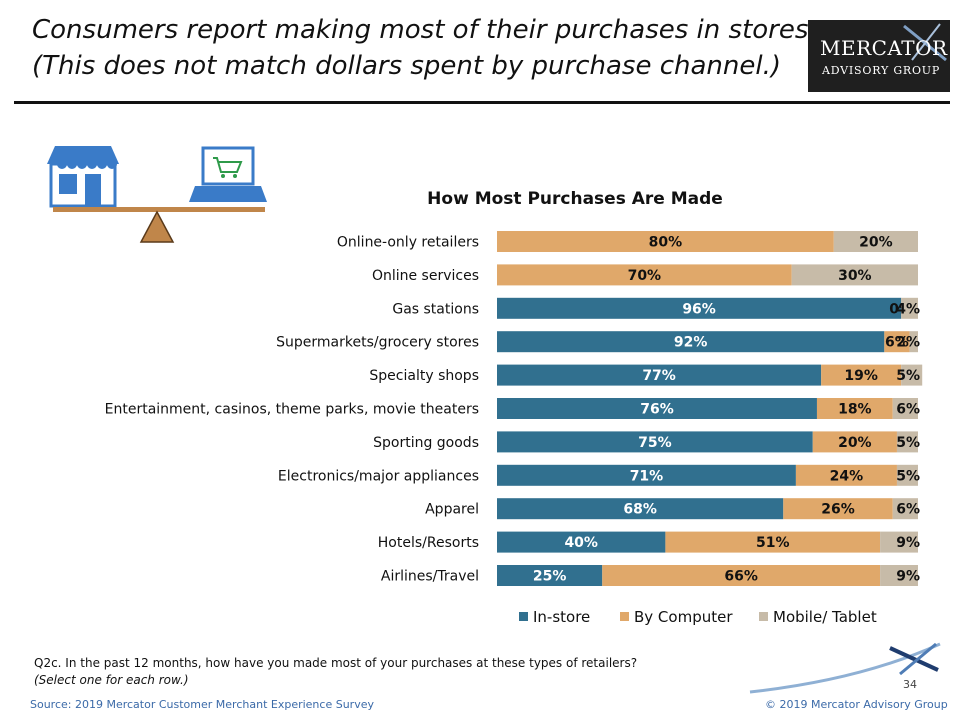  I want to click on data-label: 26%, so click(838, 510).